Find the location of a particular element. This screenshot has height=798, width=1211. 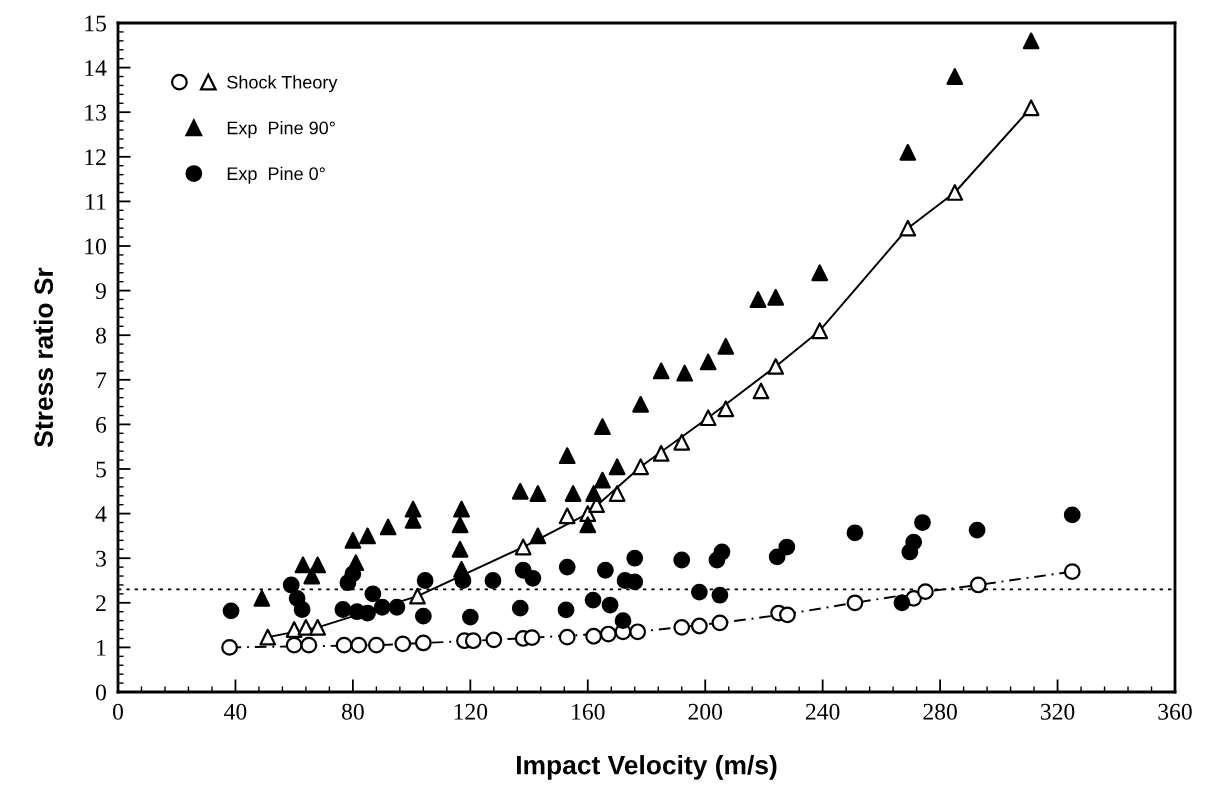

x-tick-label: 80 is located at coordinates (352, 711).